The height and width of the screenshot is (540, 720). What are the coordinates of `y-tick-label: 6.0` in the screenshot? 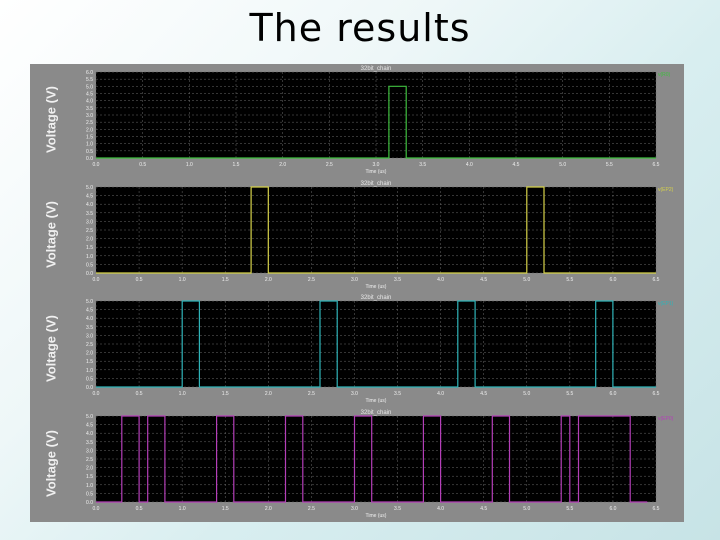 It's located at (89, 73).